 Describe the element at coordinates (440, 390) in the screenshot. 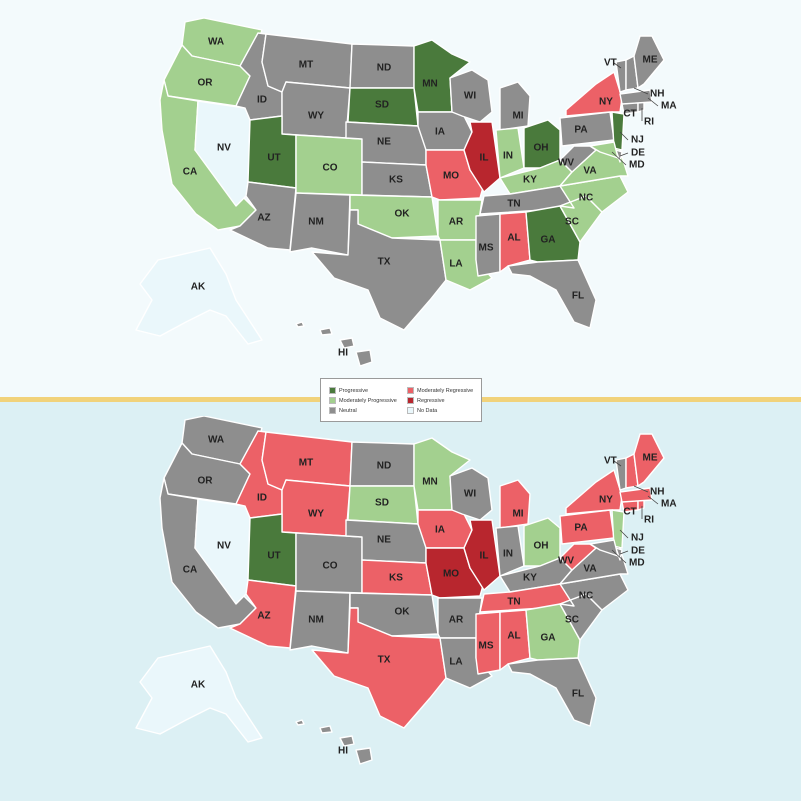

I see `legend-item-moderately-regressive: Moderately Regressive` at that location.